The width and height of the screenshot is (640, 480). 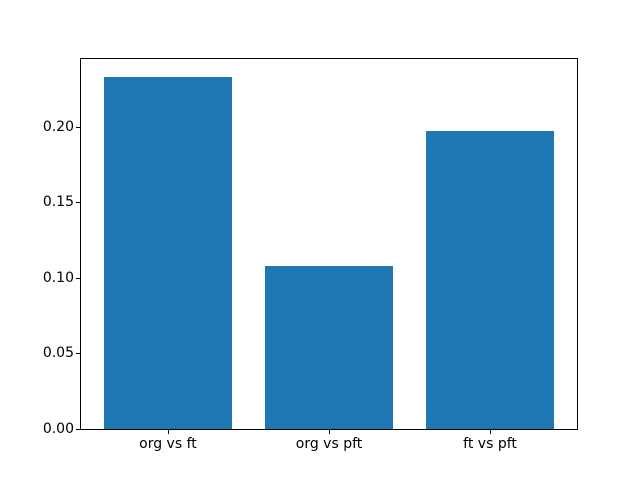 What do you see at coordinates (58, 429) in the screenshot?
I see `y-tick-label: 0.00` at bounding box center [58, 429].